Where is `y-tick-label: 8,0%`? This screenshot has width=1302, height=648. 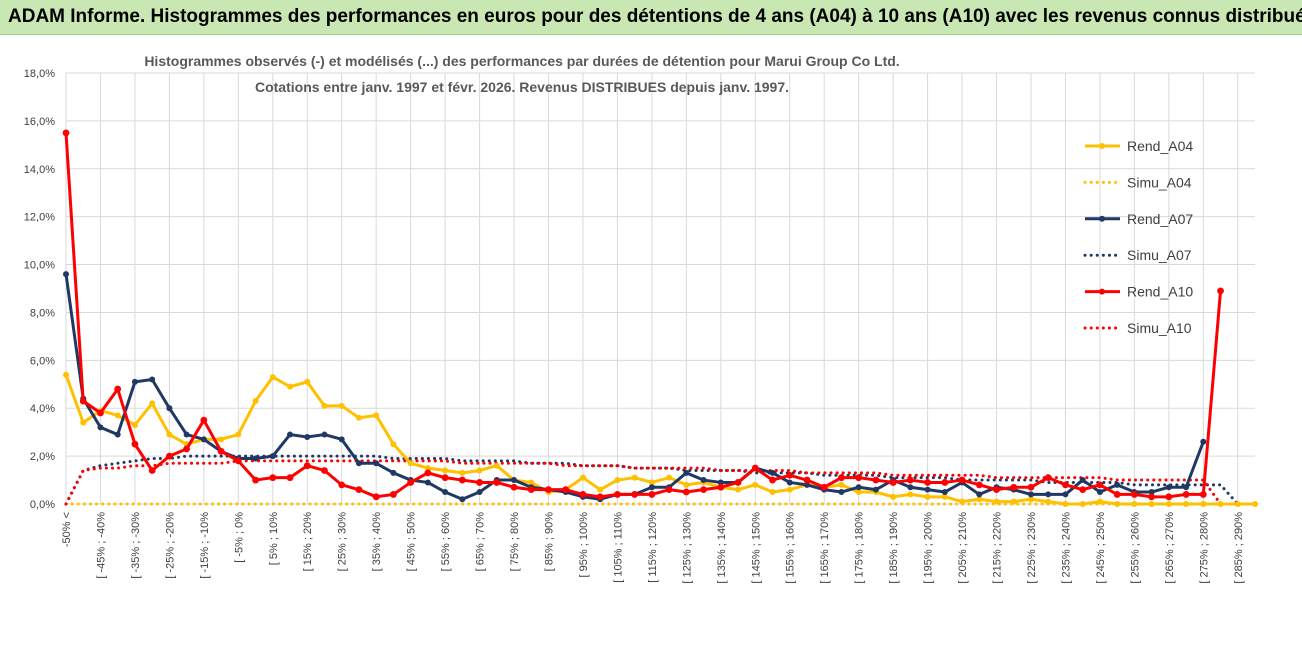
y-tick-label: 8,0% is located at coordinates (42, 313).